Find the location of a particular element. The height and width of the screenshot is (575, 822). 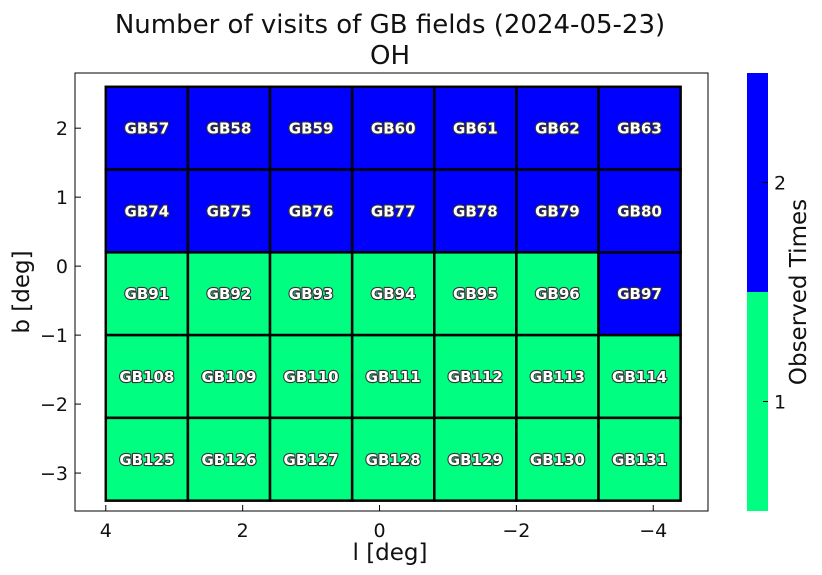

field-label-gb59: GB59 is located at coordinates (311, 129).